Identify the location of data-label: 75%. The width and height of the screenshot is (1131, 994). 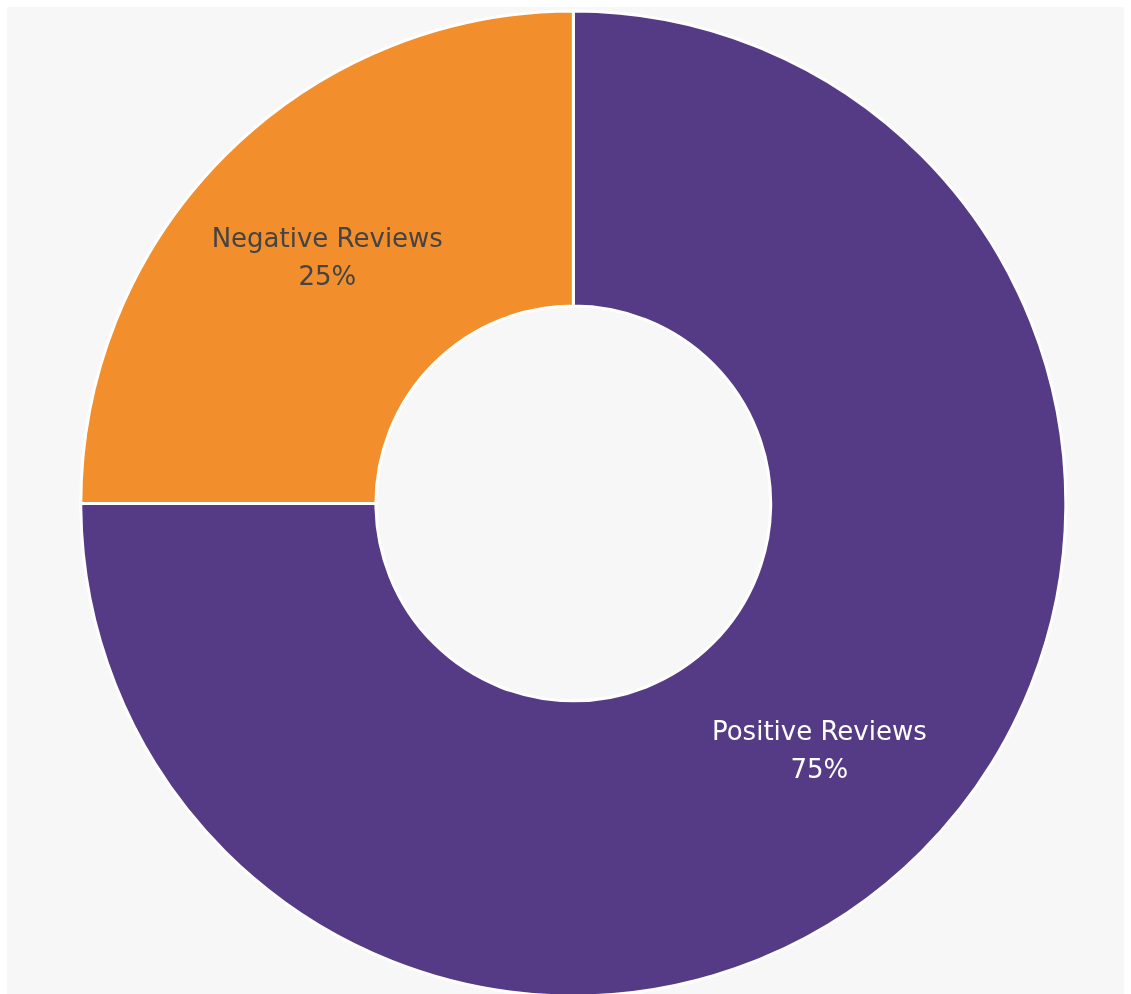
(819, 768).